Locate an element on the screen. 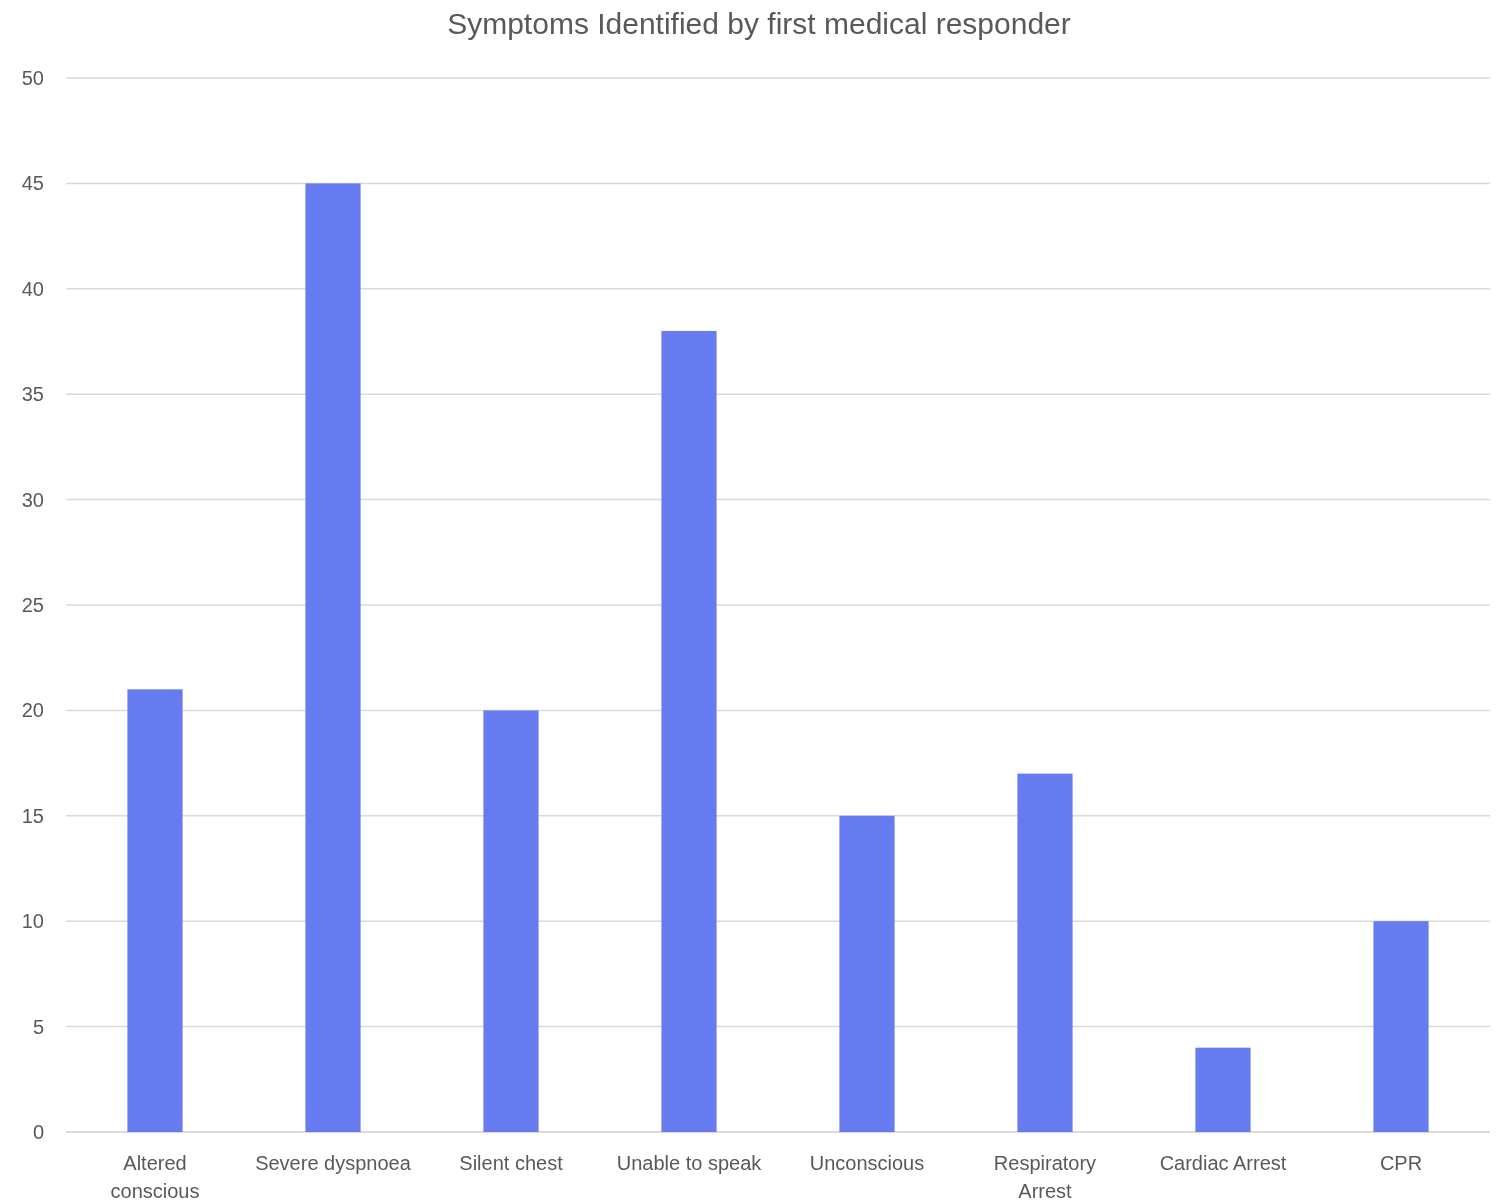  y-tick-label: 0 is located at coordinates (38, 1132).